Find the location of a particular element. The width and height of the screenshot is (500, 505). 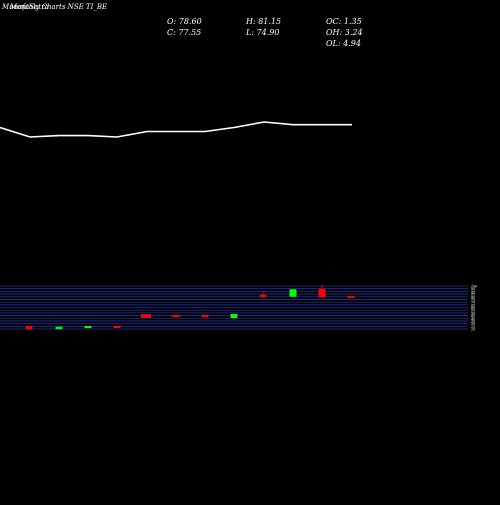

axis-label: 20 is located at coordinates (472, 330).